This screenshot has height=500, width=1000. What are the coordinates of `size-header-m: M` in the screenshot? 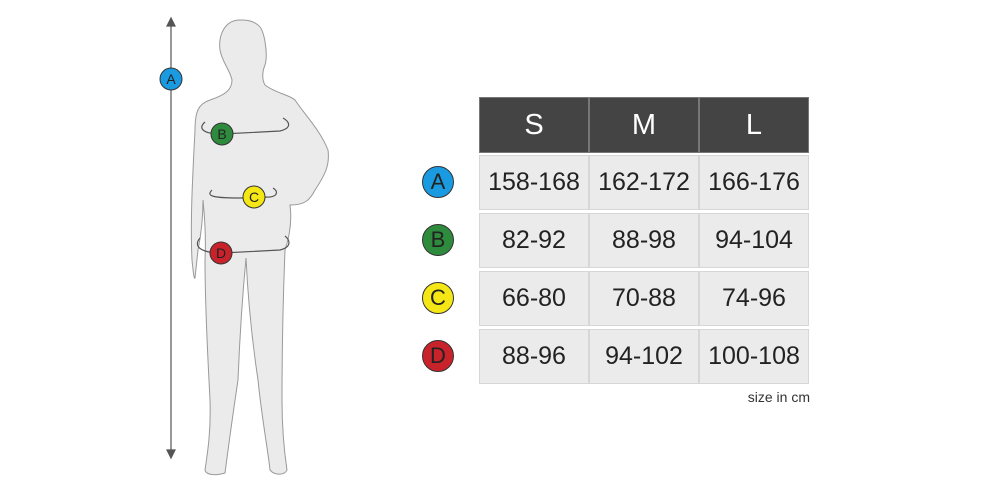 It's located at (644, 125).